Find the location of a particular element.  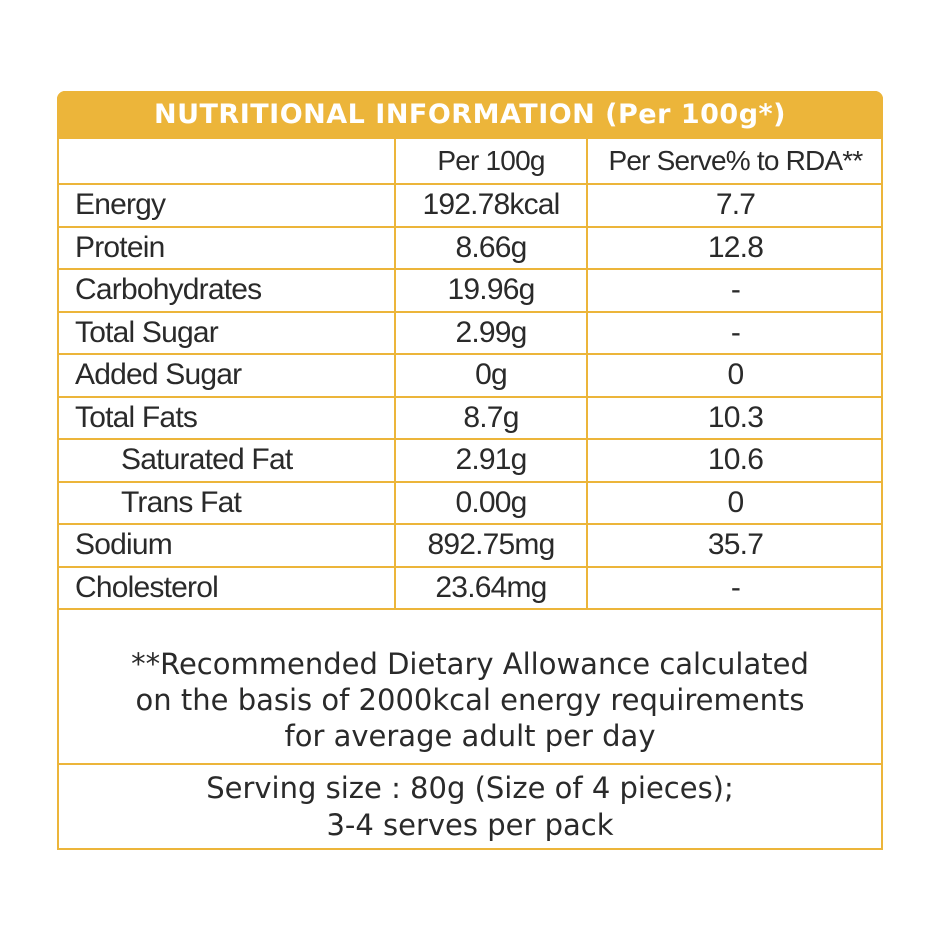

table-row: Total Fats 8.7g 10.3 is located at coordinates (470, 417).